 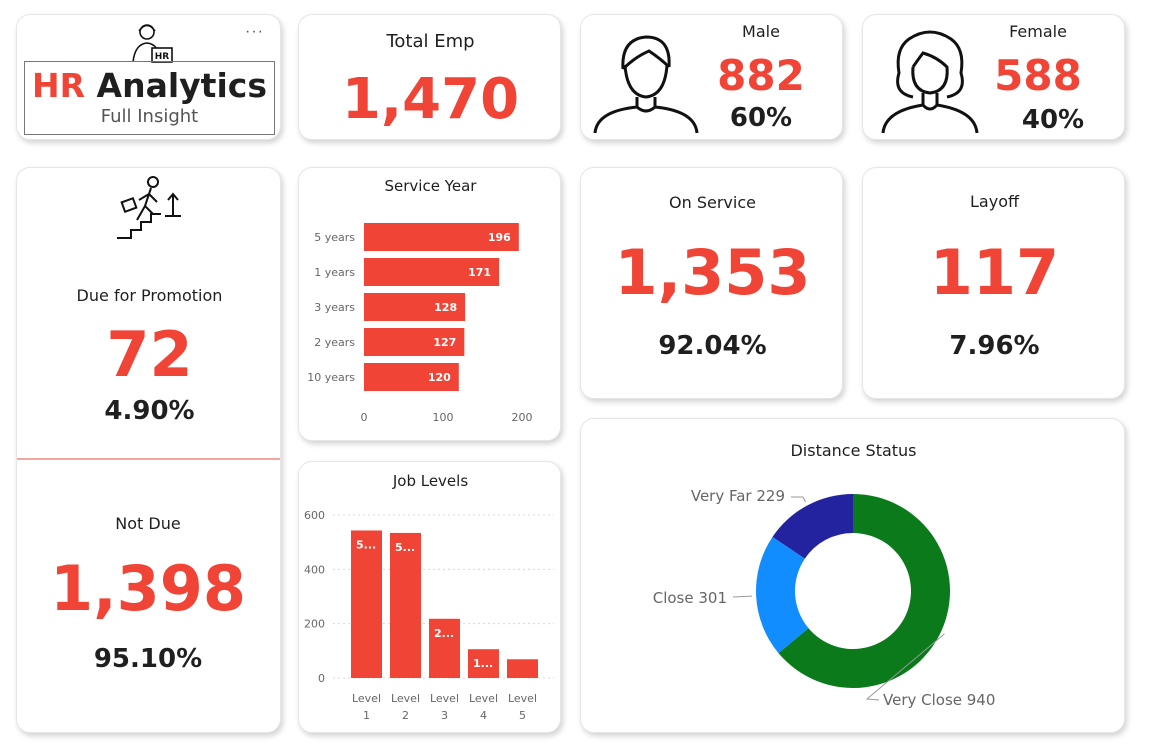 What do you see at coordinates (148, 459) in the screenshot?
I see `promotion-divider` at bounding box center [148, 459].